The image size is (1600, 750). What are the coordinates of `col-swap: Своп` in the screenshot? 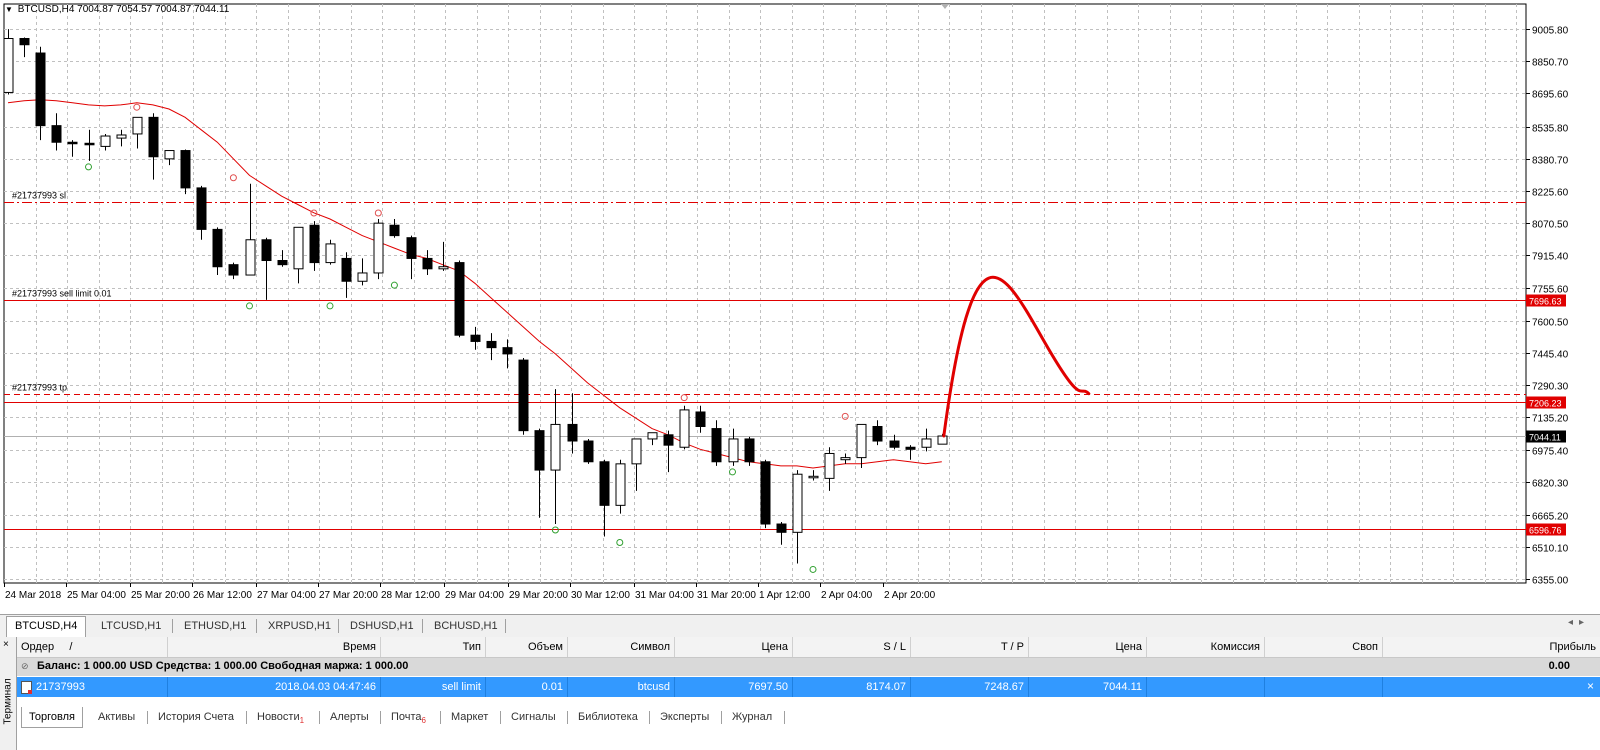 It's located at (1324, 647).